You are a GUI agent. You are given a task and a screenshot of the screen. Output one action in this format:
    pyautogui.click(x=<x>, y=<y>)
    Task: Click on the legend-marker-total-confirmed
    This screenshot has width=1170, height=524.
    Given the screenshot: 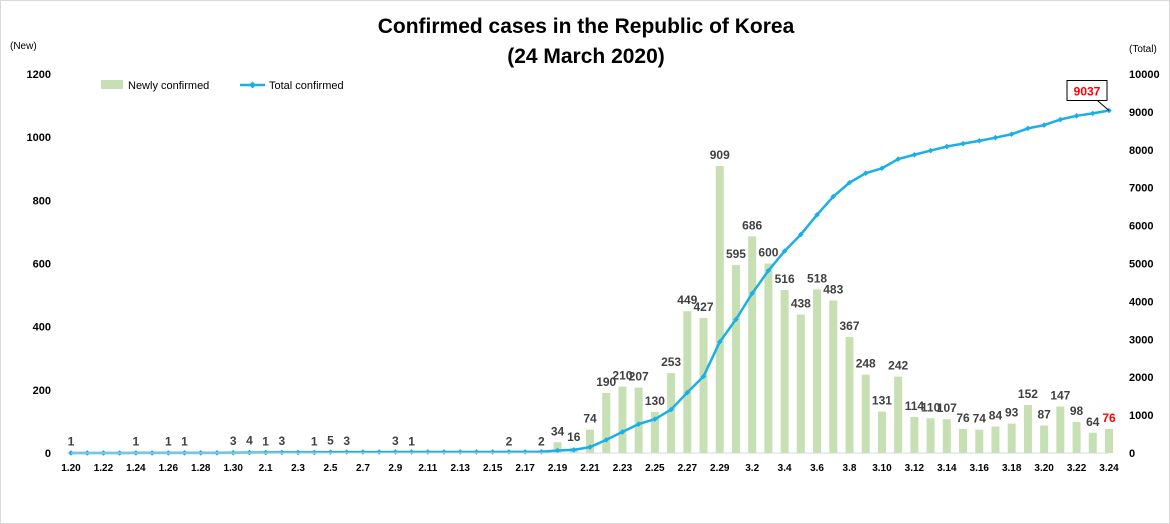 What is the action you would take?
    pyautogui.click(x=252, y=85)
    